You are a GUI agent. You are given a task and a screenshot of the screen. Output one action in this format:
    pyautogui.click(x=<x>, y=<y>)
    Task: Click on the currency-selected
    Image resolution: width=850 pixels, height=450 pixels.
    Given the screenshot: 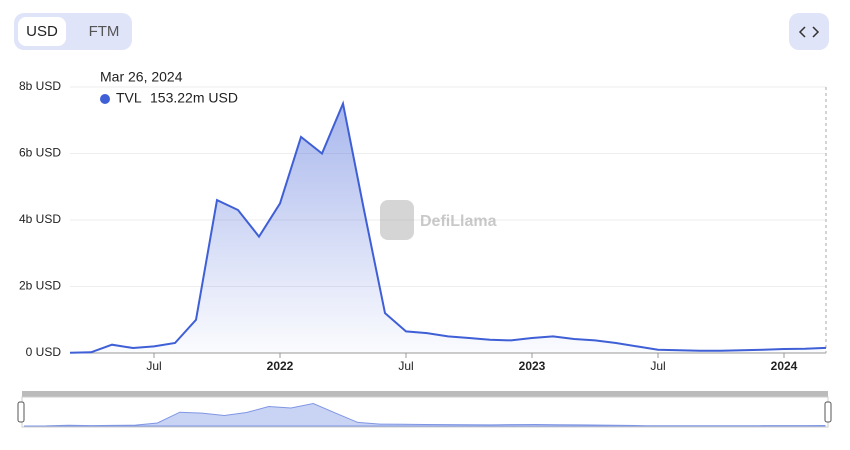 What is the action you would take?
    pyautogui.click(x=42, y=31)
    